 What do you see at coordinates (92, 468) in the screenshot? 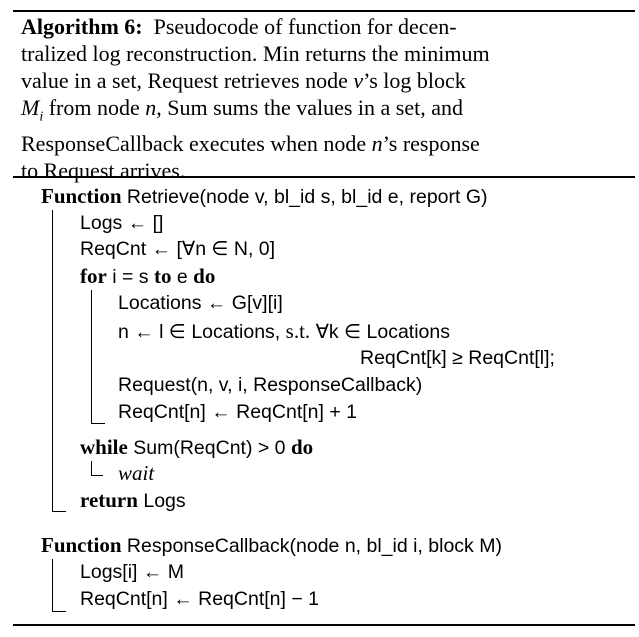
I see `scope-bar-while` at bounding box center [92, 468].